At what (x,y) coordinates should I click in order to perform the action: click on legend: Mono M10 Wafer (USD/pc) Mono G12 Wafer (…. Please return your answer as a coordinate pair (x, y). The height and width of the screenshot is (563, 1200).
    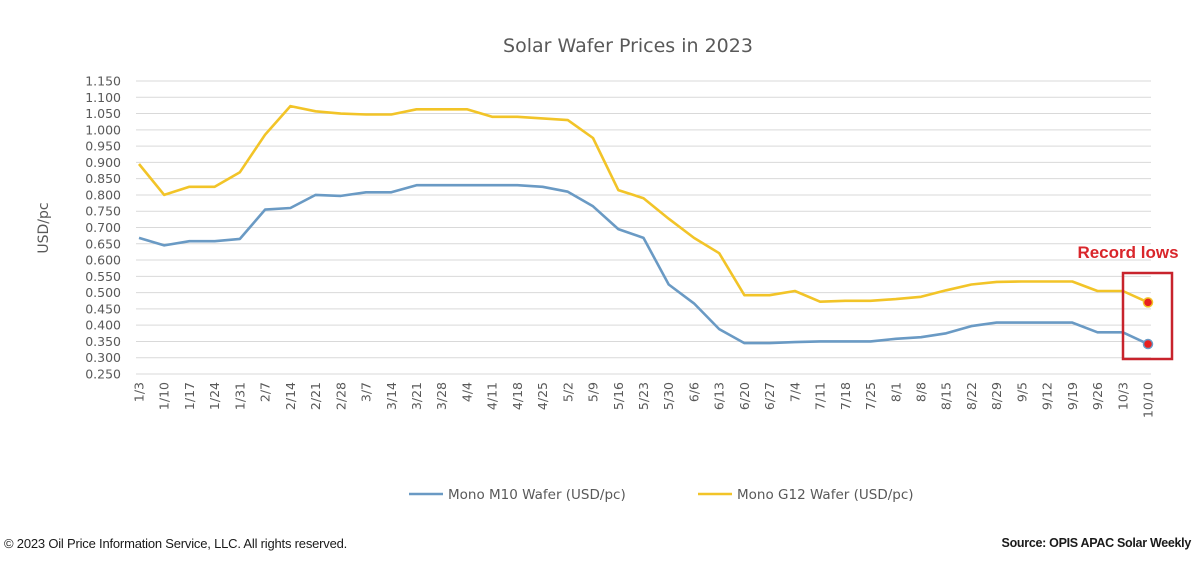
    Looking at the image, I should click on (661, 495).